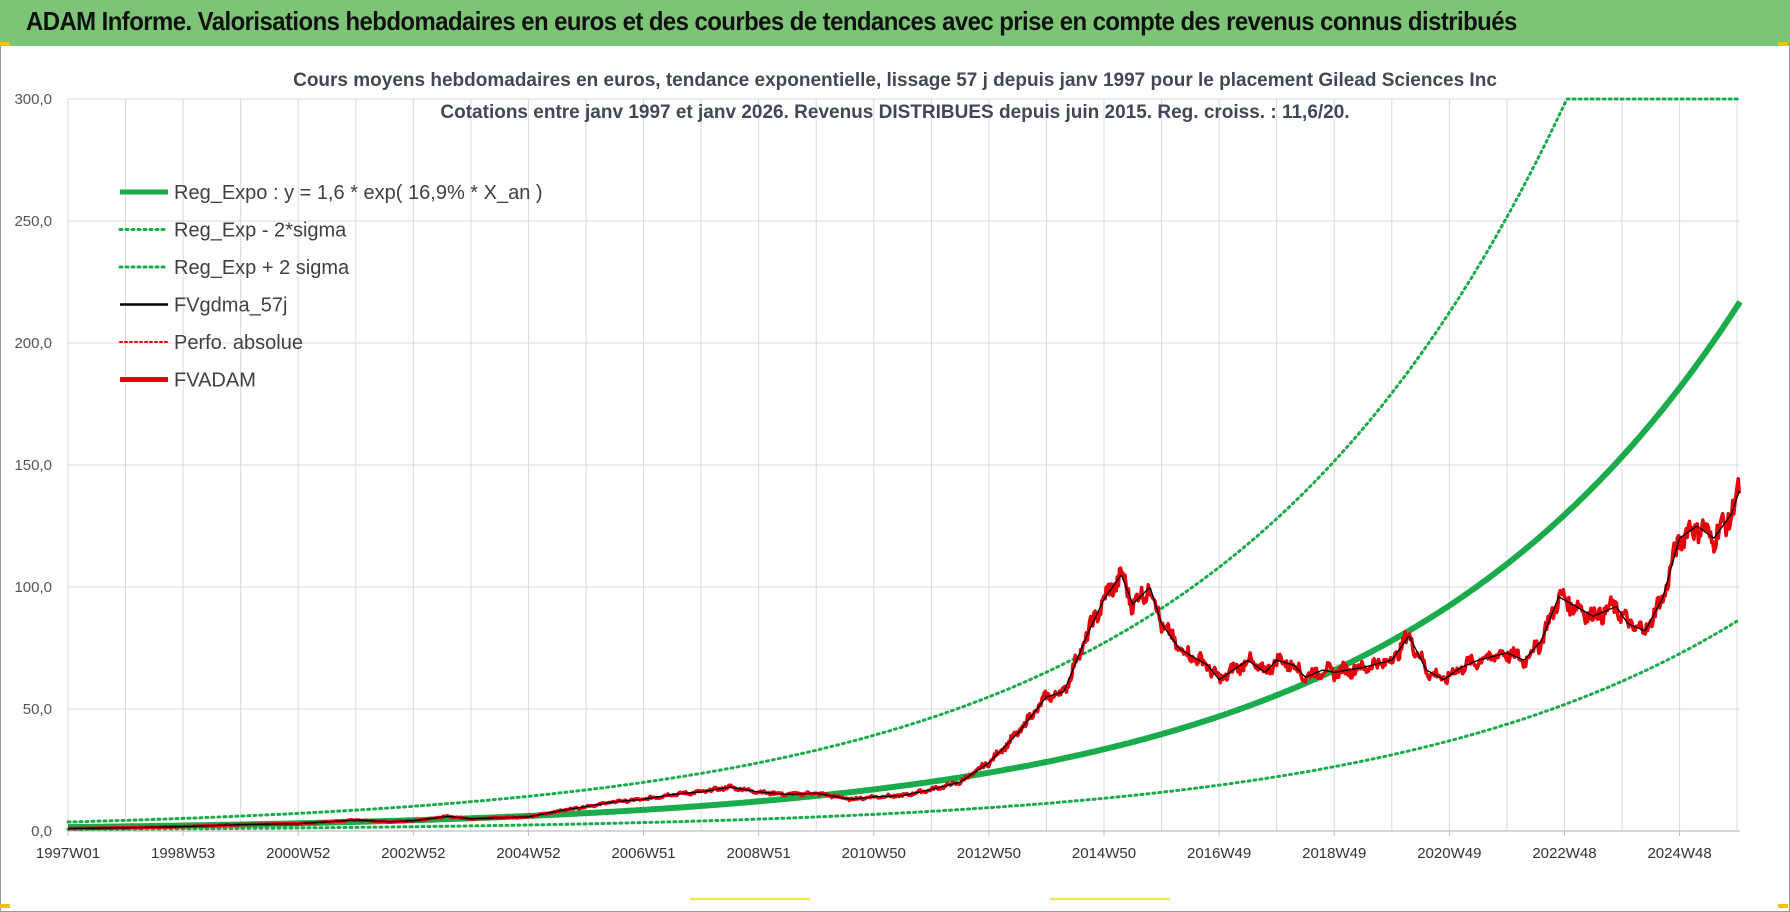 The width and height of the screenshot is (1790, 912). What do you see at coordinates (759, 853) in the screenshot?
I see `x-tick-label: 2008W51` at bounding box center [759, 853].